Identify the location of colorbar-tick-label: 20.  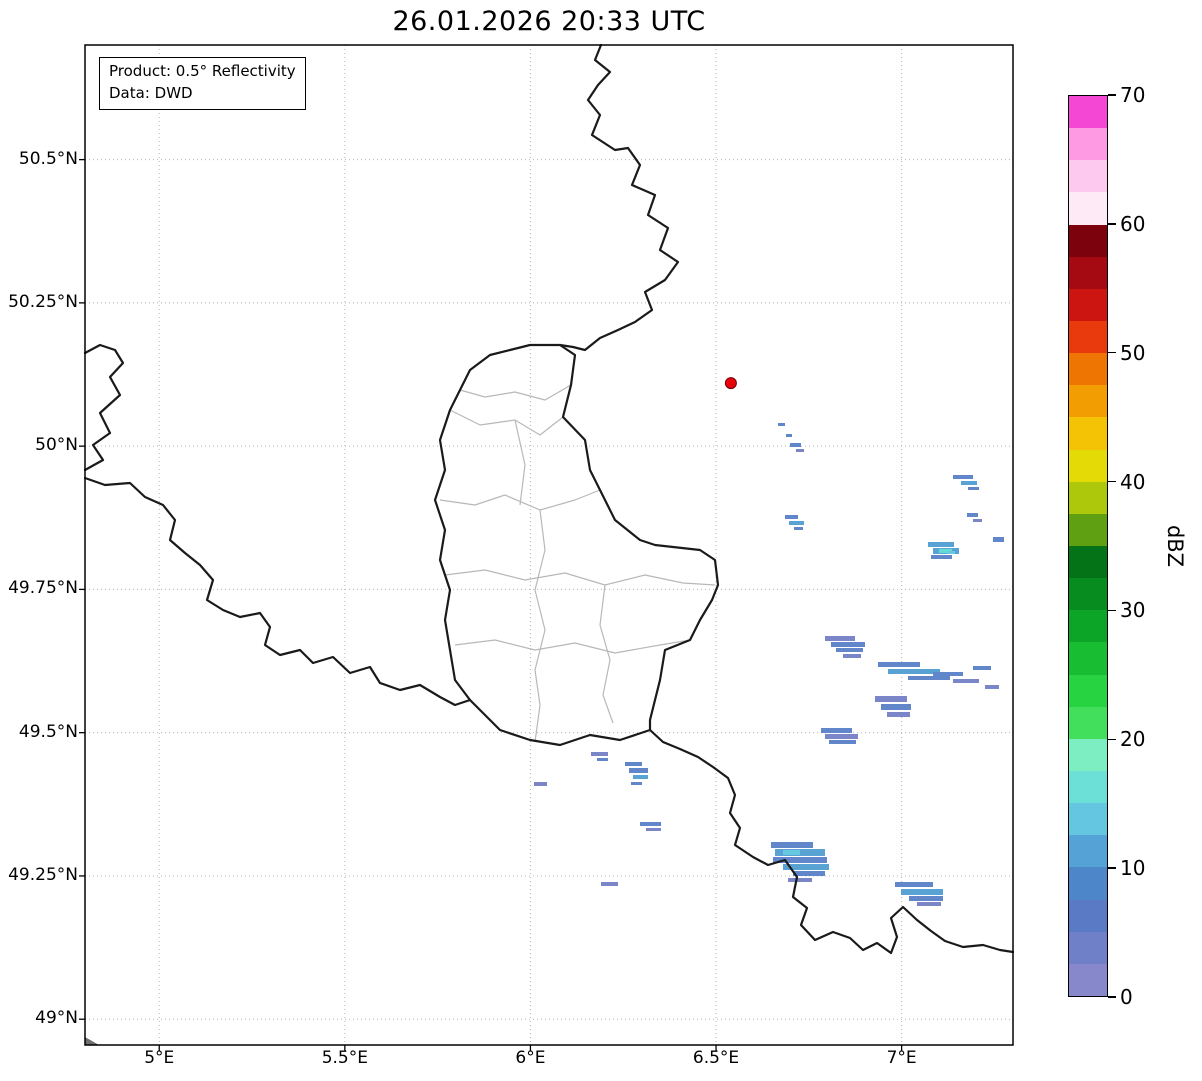
(1133, 739).